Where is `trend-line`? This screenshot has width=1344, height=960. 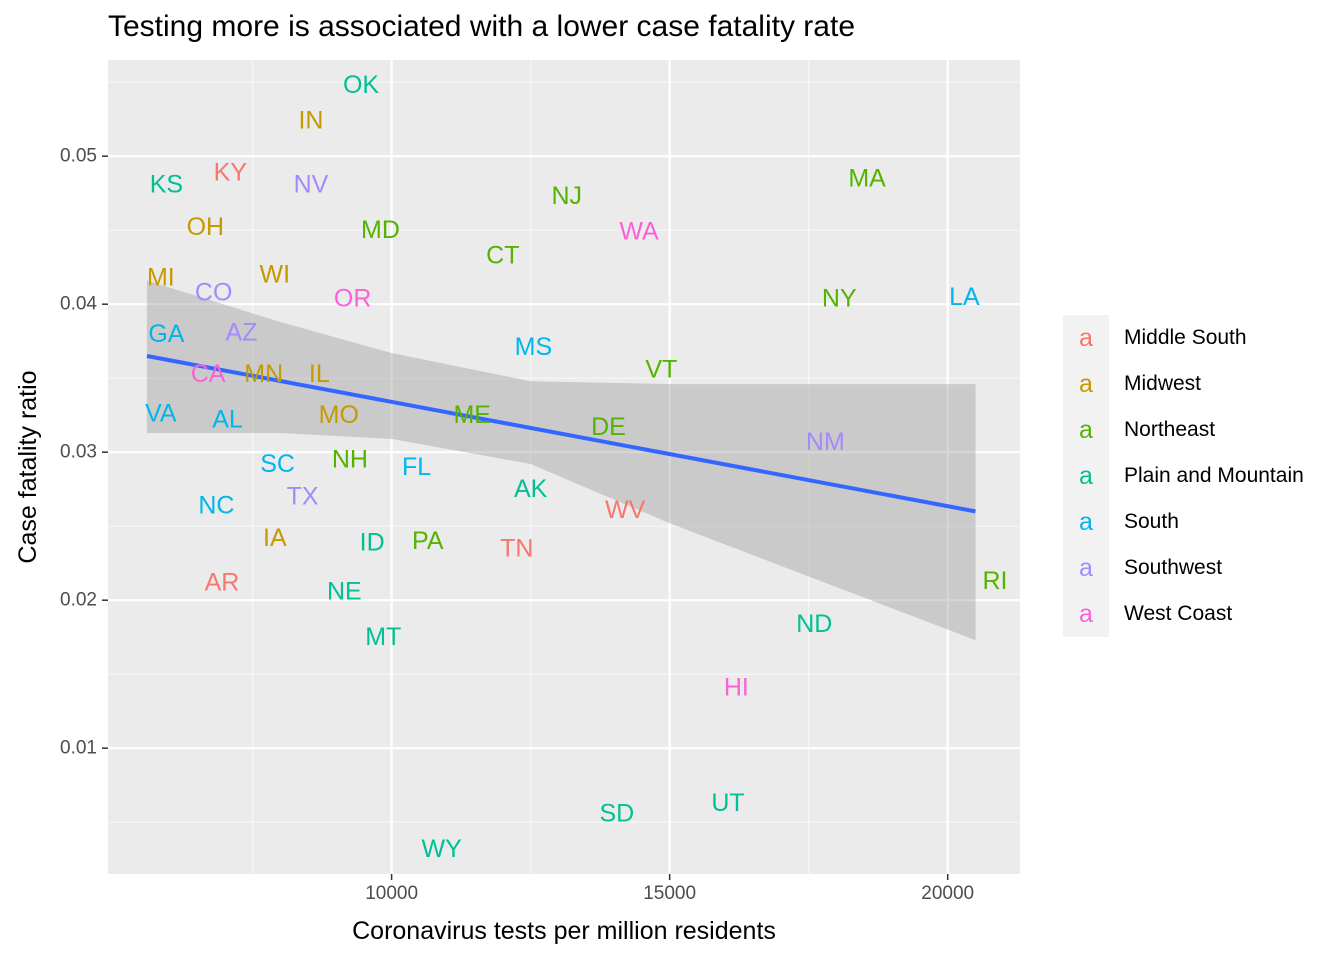
trend-line is located at coordinates (561, 434).